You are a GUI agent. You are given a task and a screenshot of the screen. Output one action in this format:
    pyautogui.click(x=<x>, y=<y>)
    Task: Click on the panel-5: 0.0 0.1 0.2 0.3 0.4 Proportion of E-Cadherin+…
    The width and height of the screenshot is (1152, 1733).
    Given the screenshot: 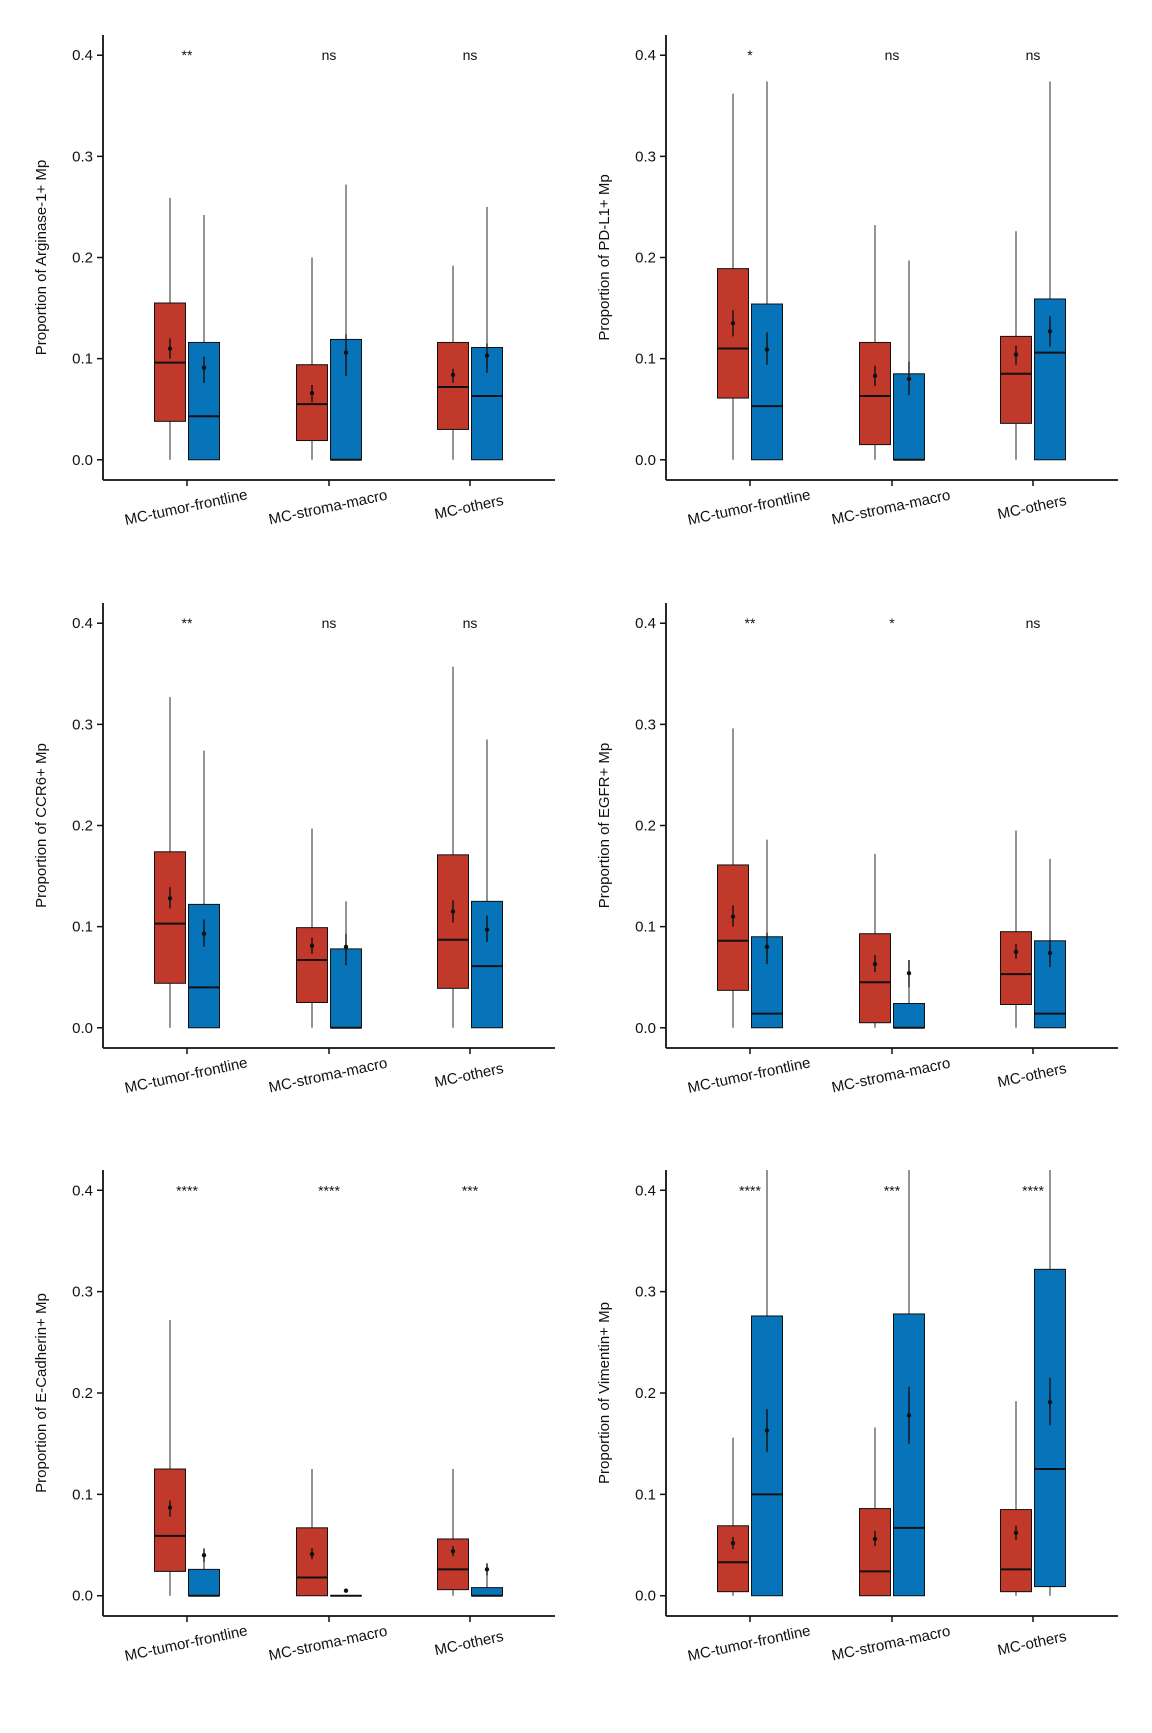 What is the action you would take?
    pyautogui.click(x=294, y=1417)
    